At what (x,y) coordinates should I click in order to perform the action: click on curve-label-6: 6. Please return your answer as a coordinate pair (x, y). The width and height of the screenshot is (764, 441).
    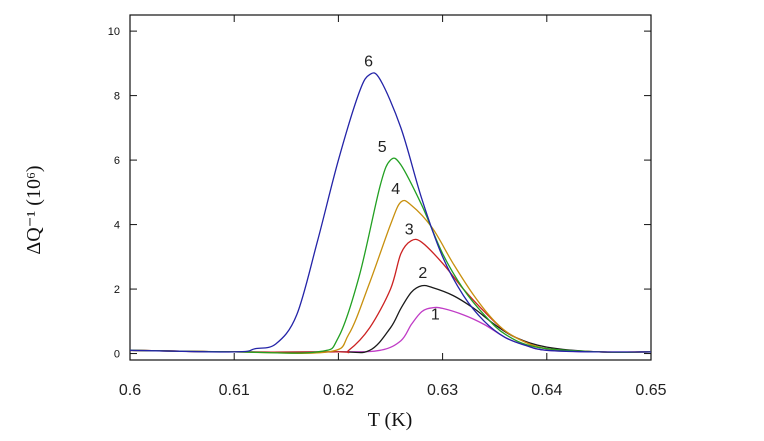
    Looking at the image, I should click on (368, 62).